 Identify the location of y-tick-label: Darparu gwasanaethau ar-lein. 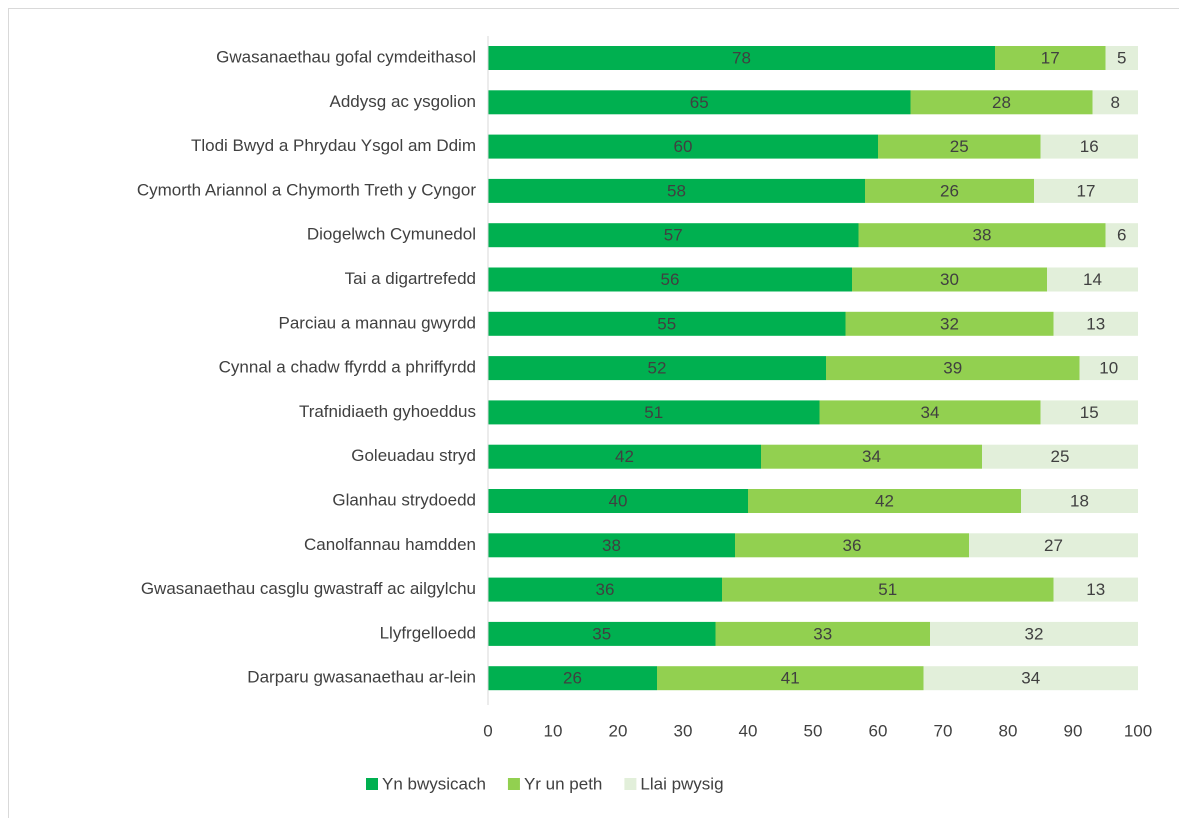
(361, 677).